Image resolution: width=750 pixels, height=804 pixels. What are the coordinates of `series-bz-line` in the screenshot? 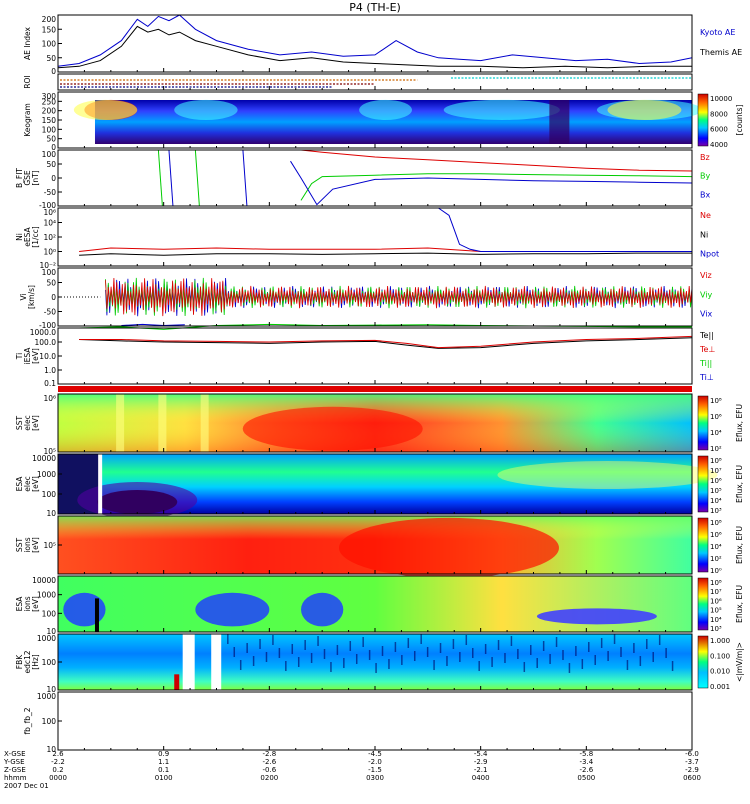 It's located at (496, 160).